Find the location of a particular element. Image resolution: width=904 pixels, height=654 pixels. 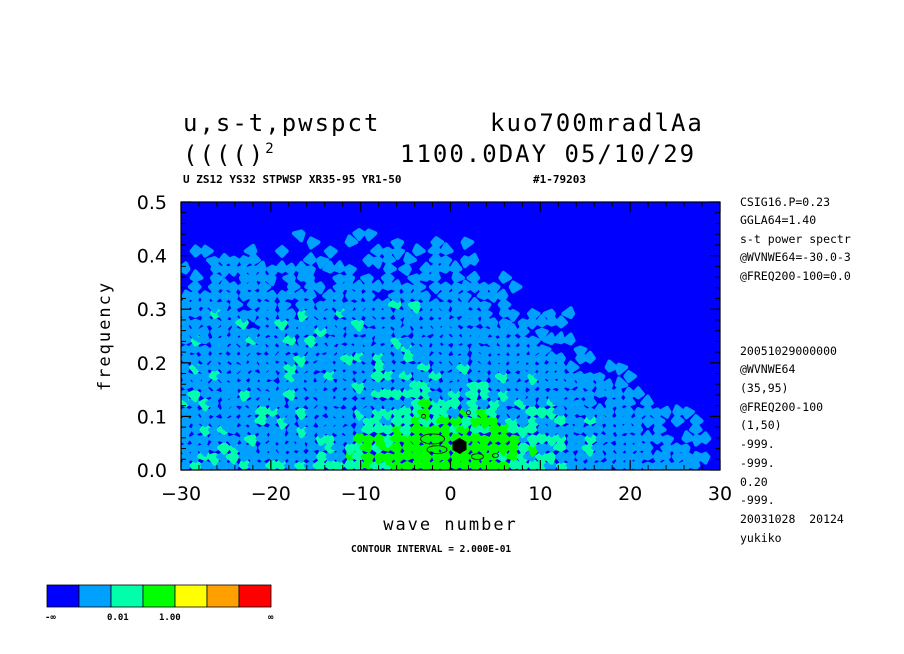

colorbar-label: 1.00 is located at coordinates (170, 618).